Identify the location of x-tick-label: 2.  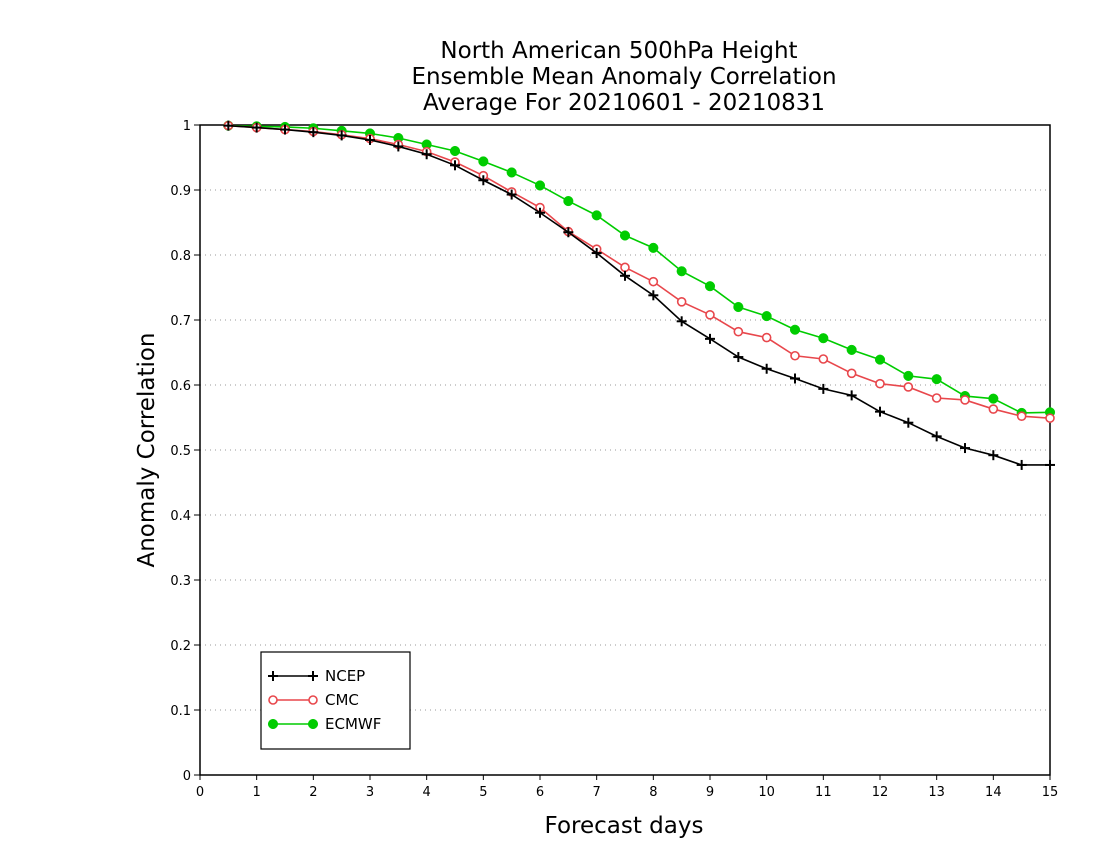
(313, 792).